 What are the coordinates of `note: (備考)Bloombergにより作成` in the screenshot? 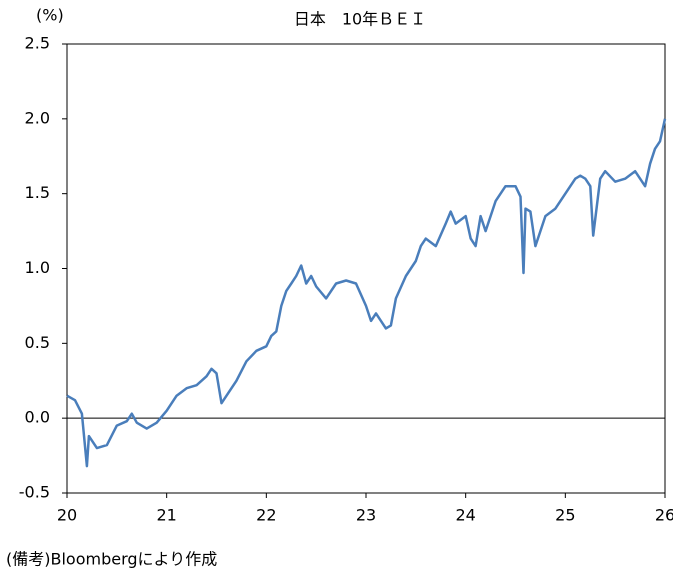 It's located at (111, 559).